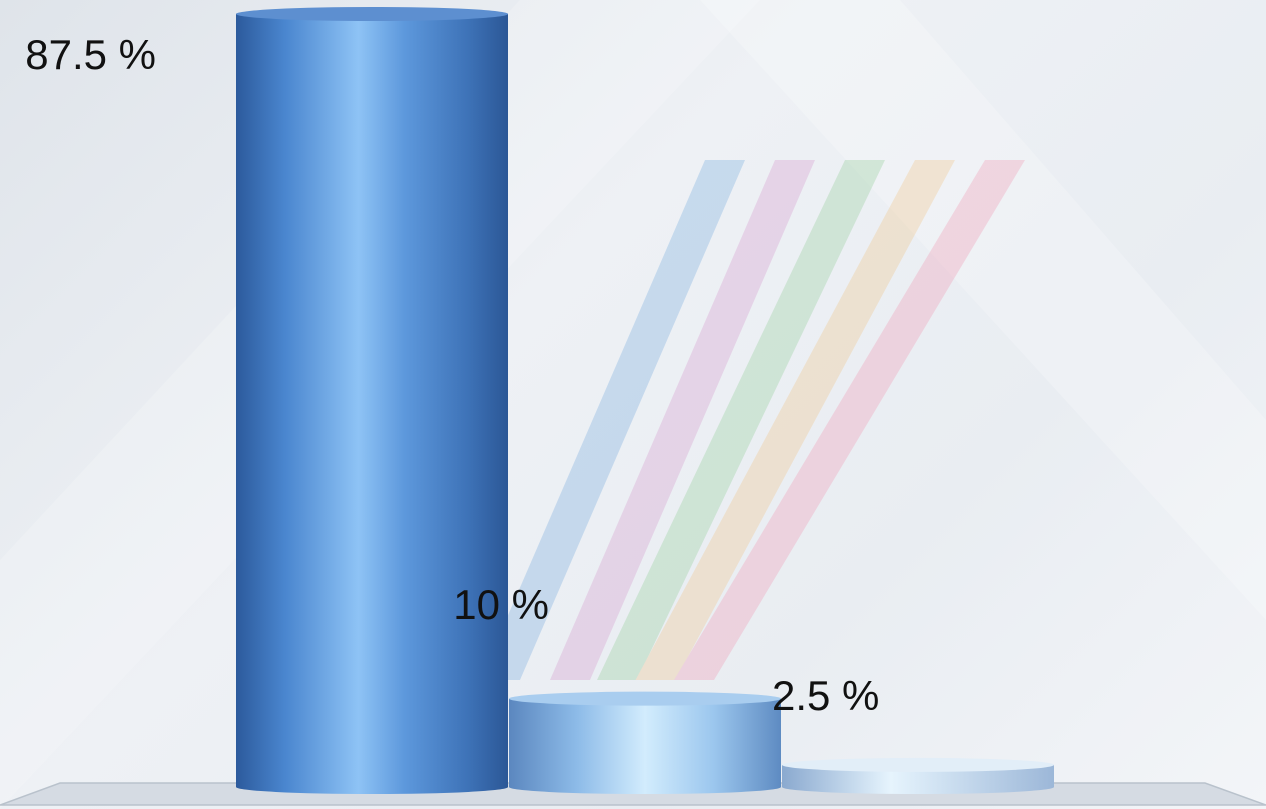 The height and width of the screenshot is (809, 1266). What do you see at coordinates (90, 54) in the screenshot?
I see `data-label: 87.5 %` at bounding box center [90, 54].